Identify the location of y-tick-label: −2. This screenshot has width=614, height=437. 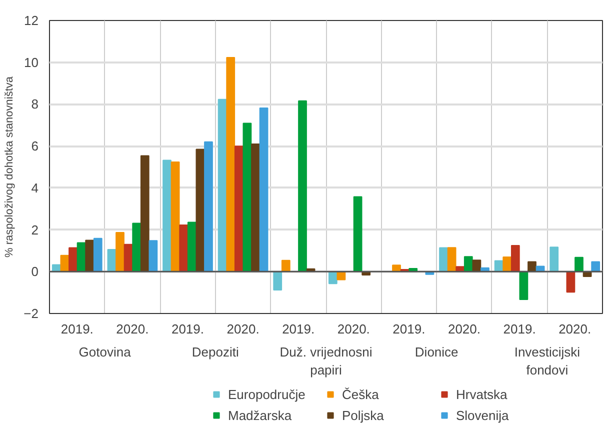
(31, 313).